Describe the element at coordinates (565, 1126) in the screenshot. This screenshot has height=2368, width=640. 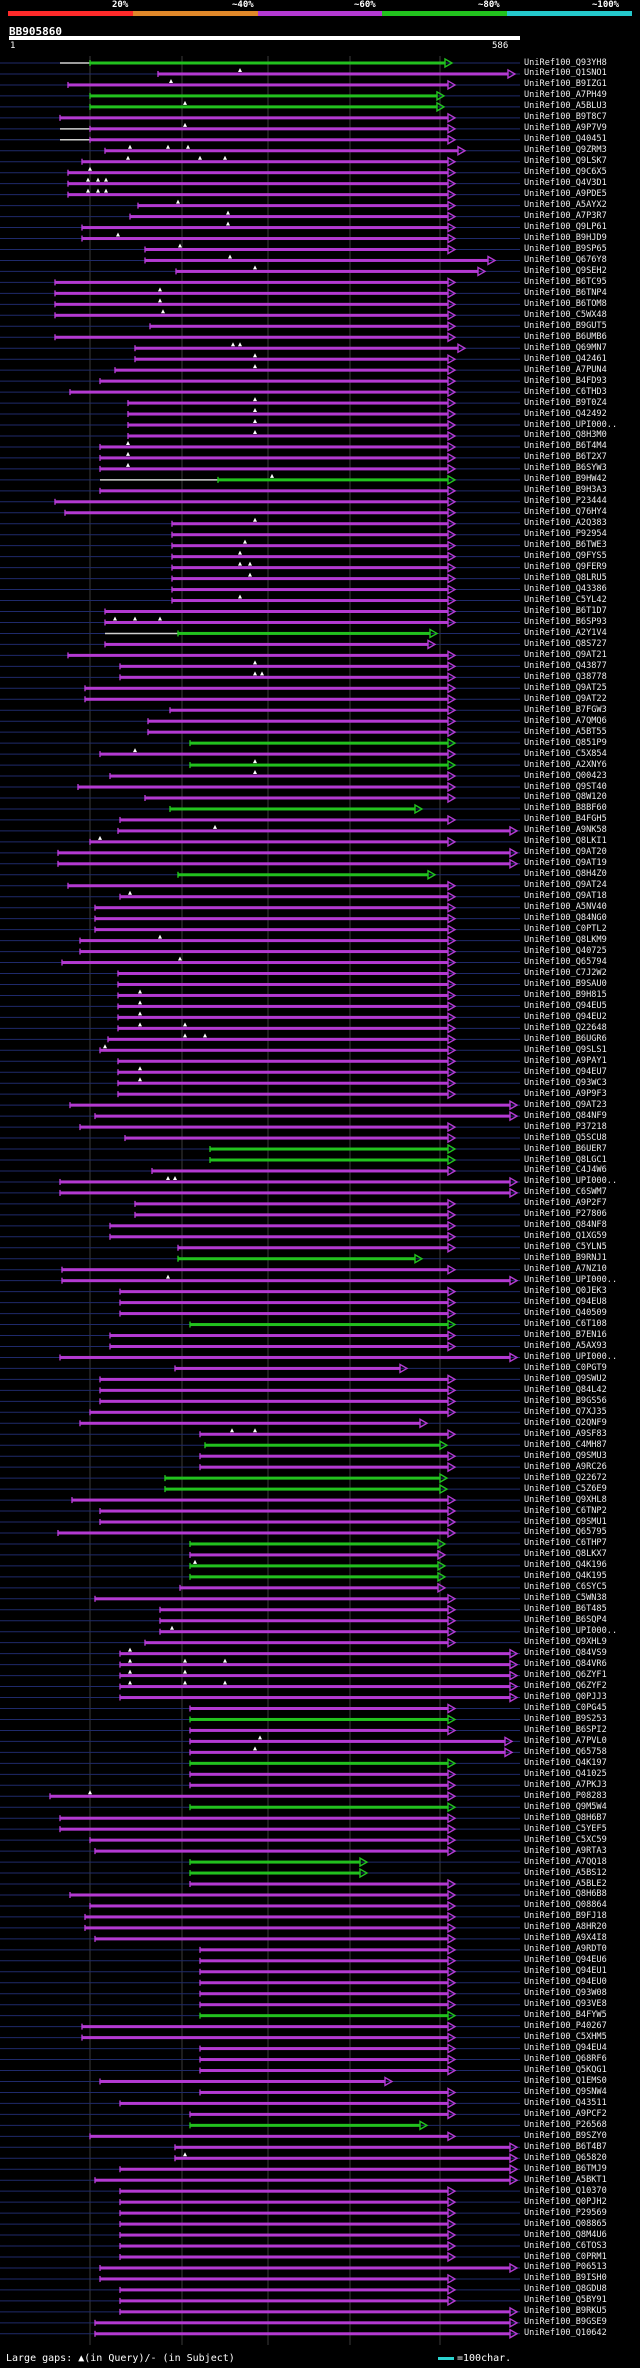
I see `hit-label: UniRef100_P37218` at that location.